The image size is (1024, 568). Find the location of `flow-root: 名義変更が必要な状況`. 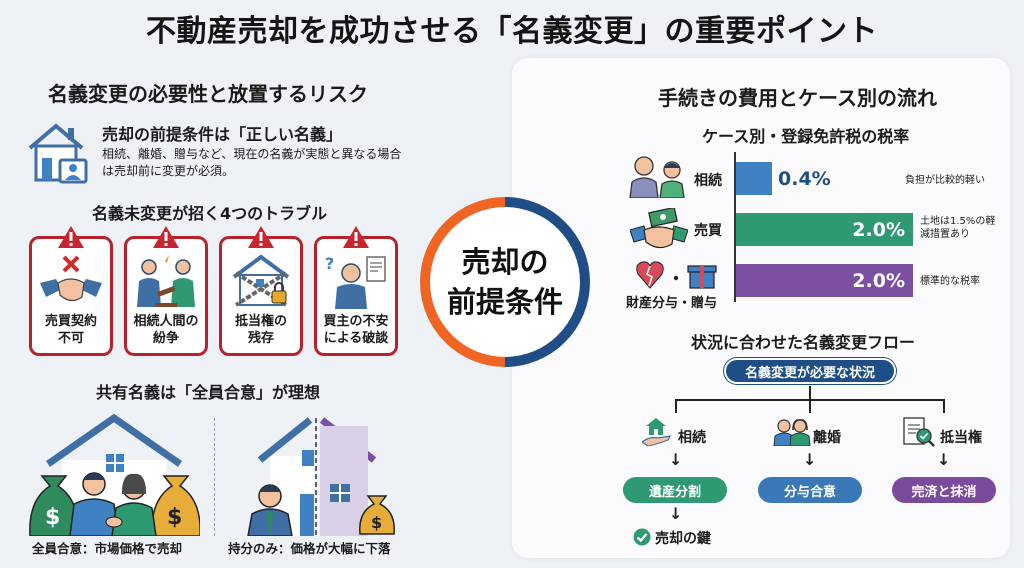

flow-root: 名義変更が必要な状況 is located at coordinates (810, 371).